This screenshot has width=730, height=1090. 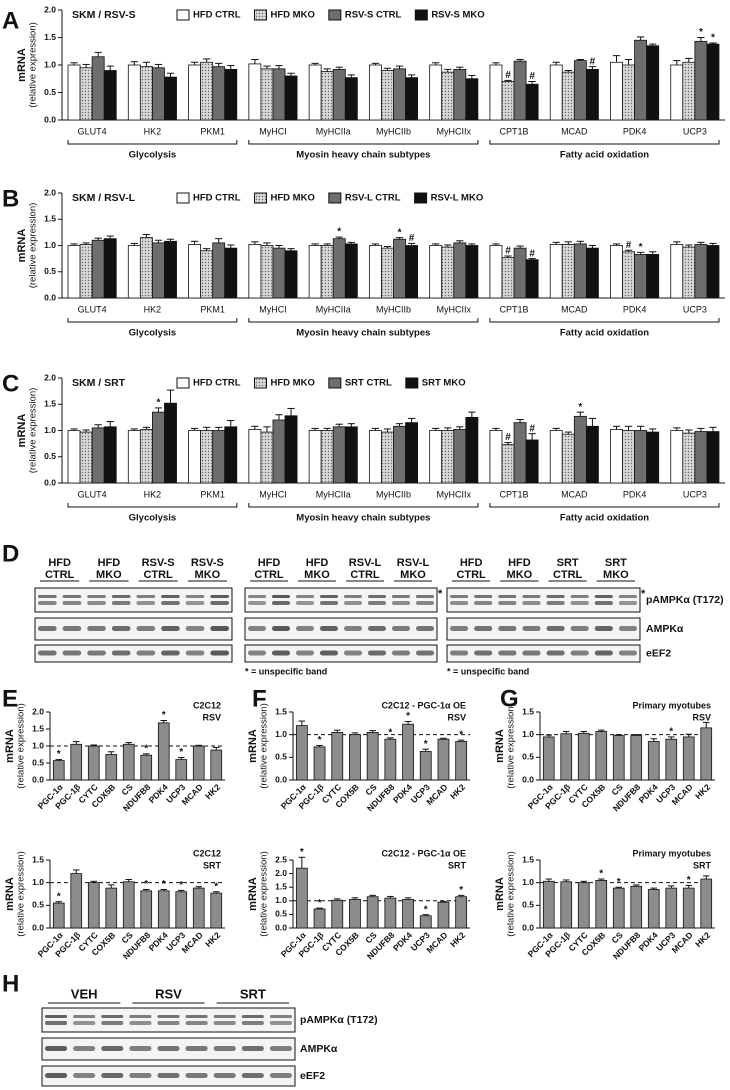 I want to click on legend-label: HFD CTRL, so click(x=217, y=15).